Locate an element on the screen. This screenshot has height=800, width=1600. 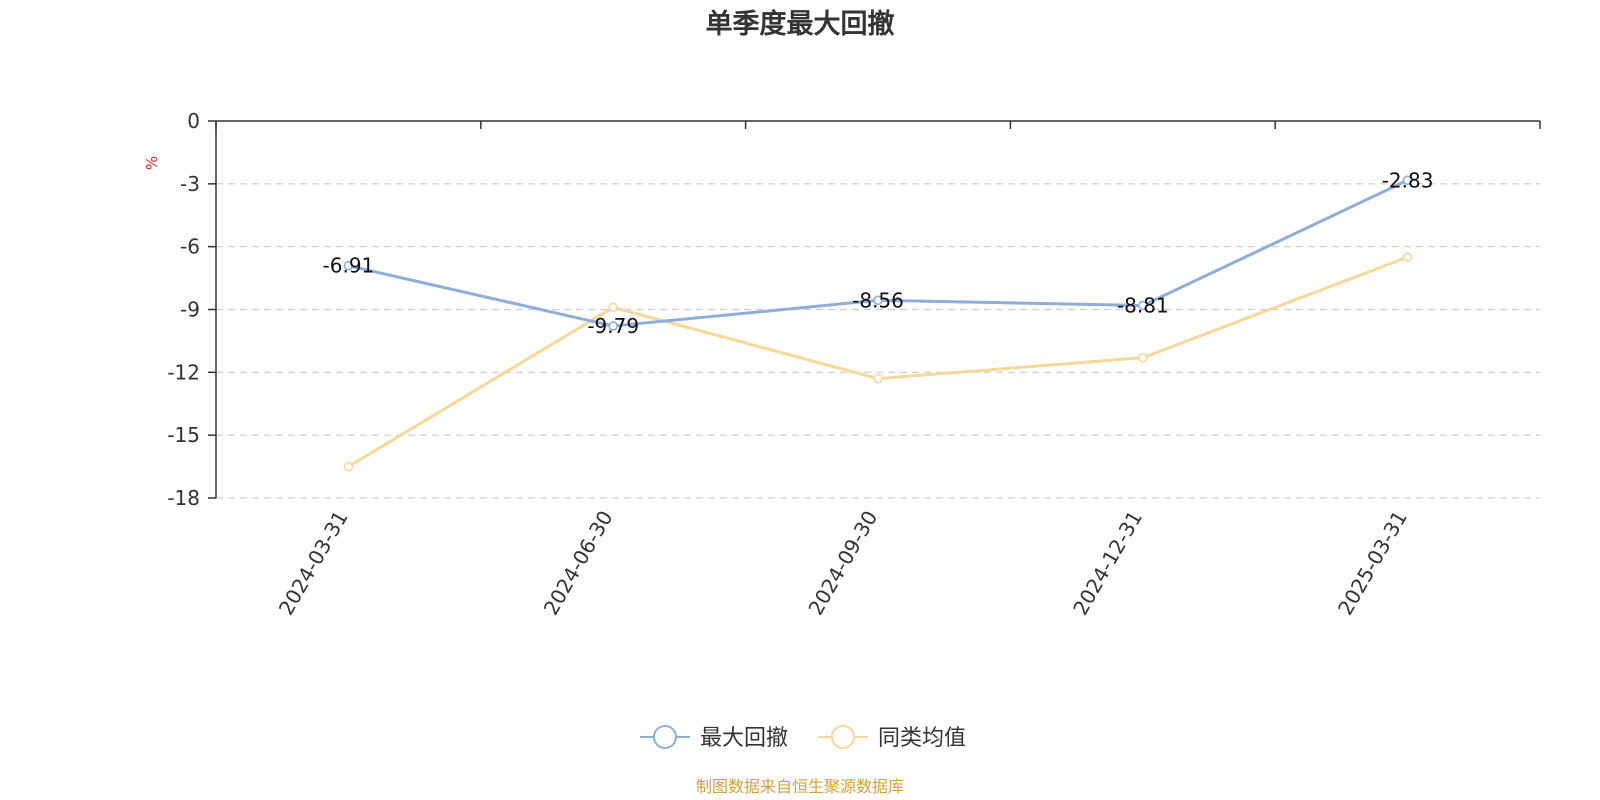
y-tick-label: -3 is located at coordinates (190, 184).